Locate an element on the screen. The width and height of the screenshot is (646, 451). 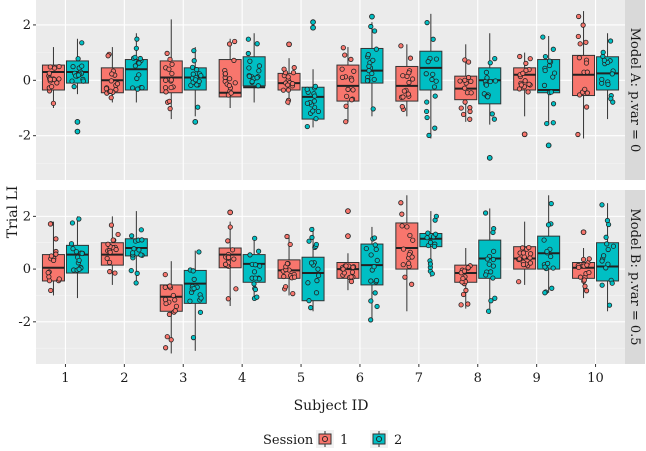
facet-strip is located at coordinates (635, 90).